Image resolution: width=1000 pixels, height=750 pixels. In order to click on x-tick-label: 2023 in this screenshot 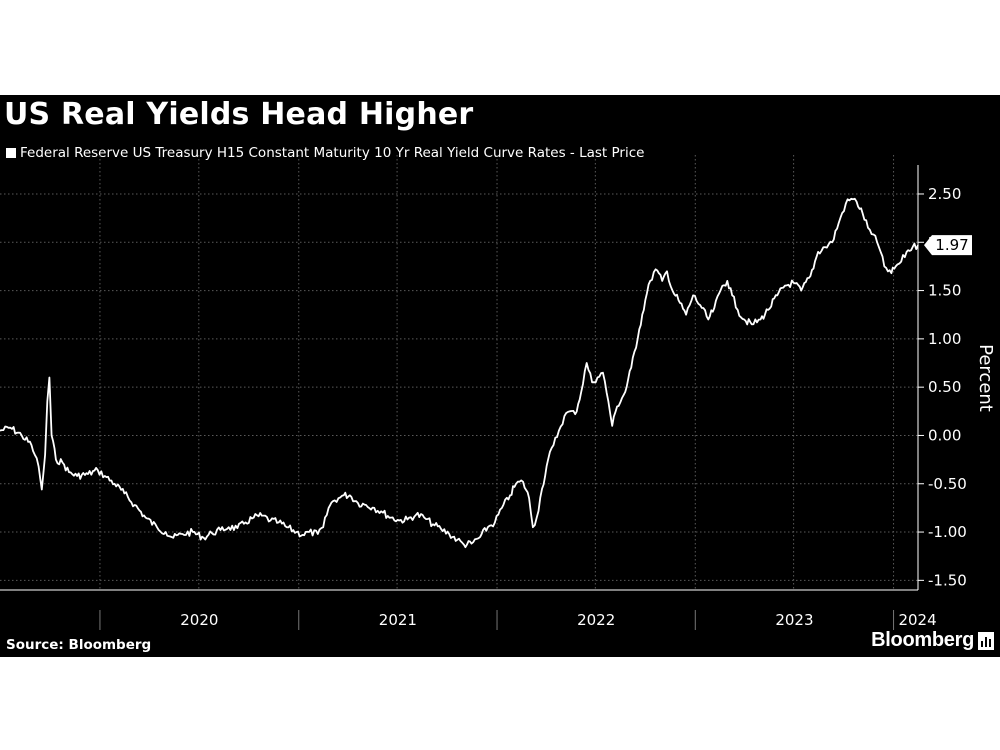, I will do `click(794, 620)`.